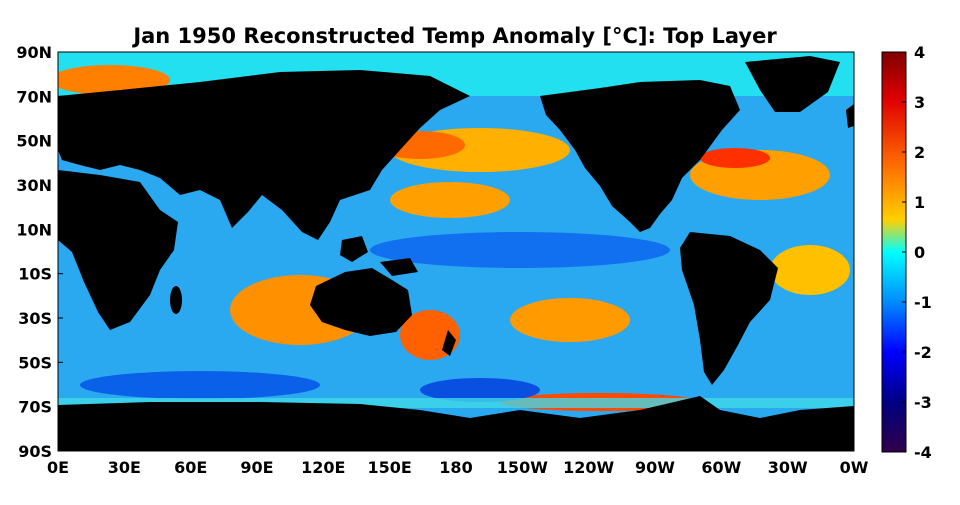 The height and width of the screenshot is (505, 960). I want to click on colorbar: 4 3 2 1 0 -1 -2 -3 -4, so click(906, 252).